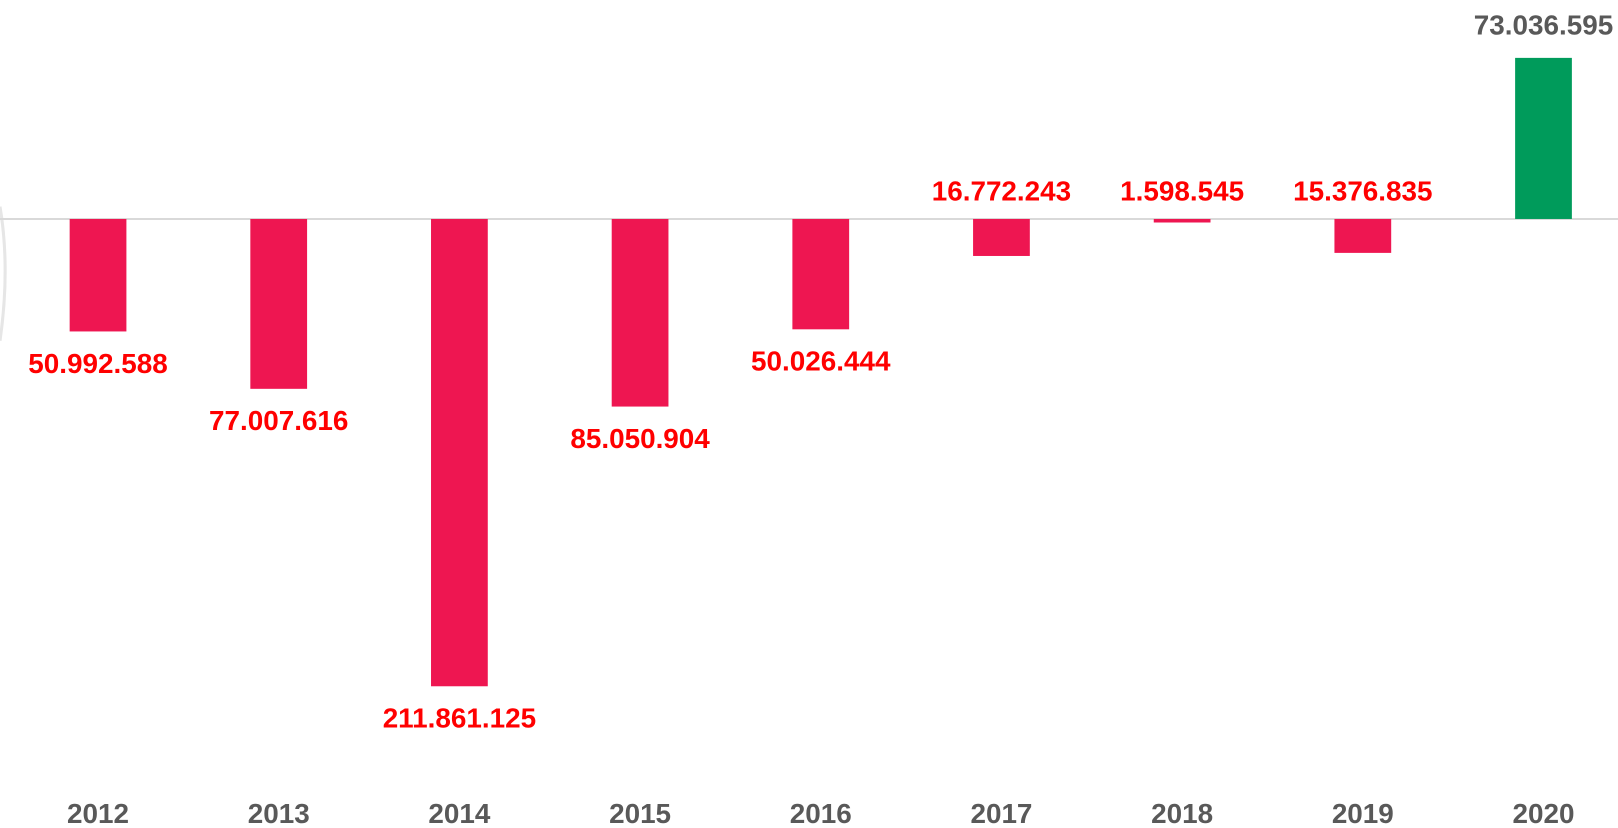 This screenshot has width=1618, height=828. I want to click on data-label: 211.861.125, so click(459, 718).